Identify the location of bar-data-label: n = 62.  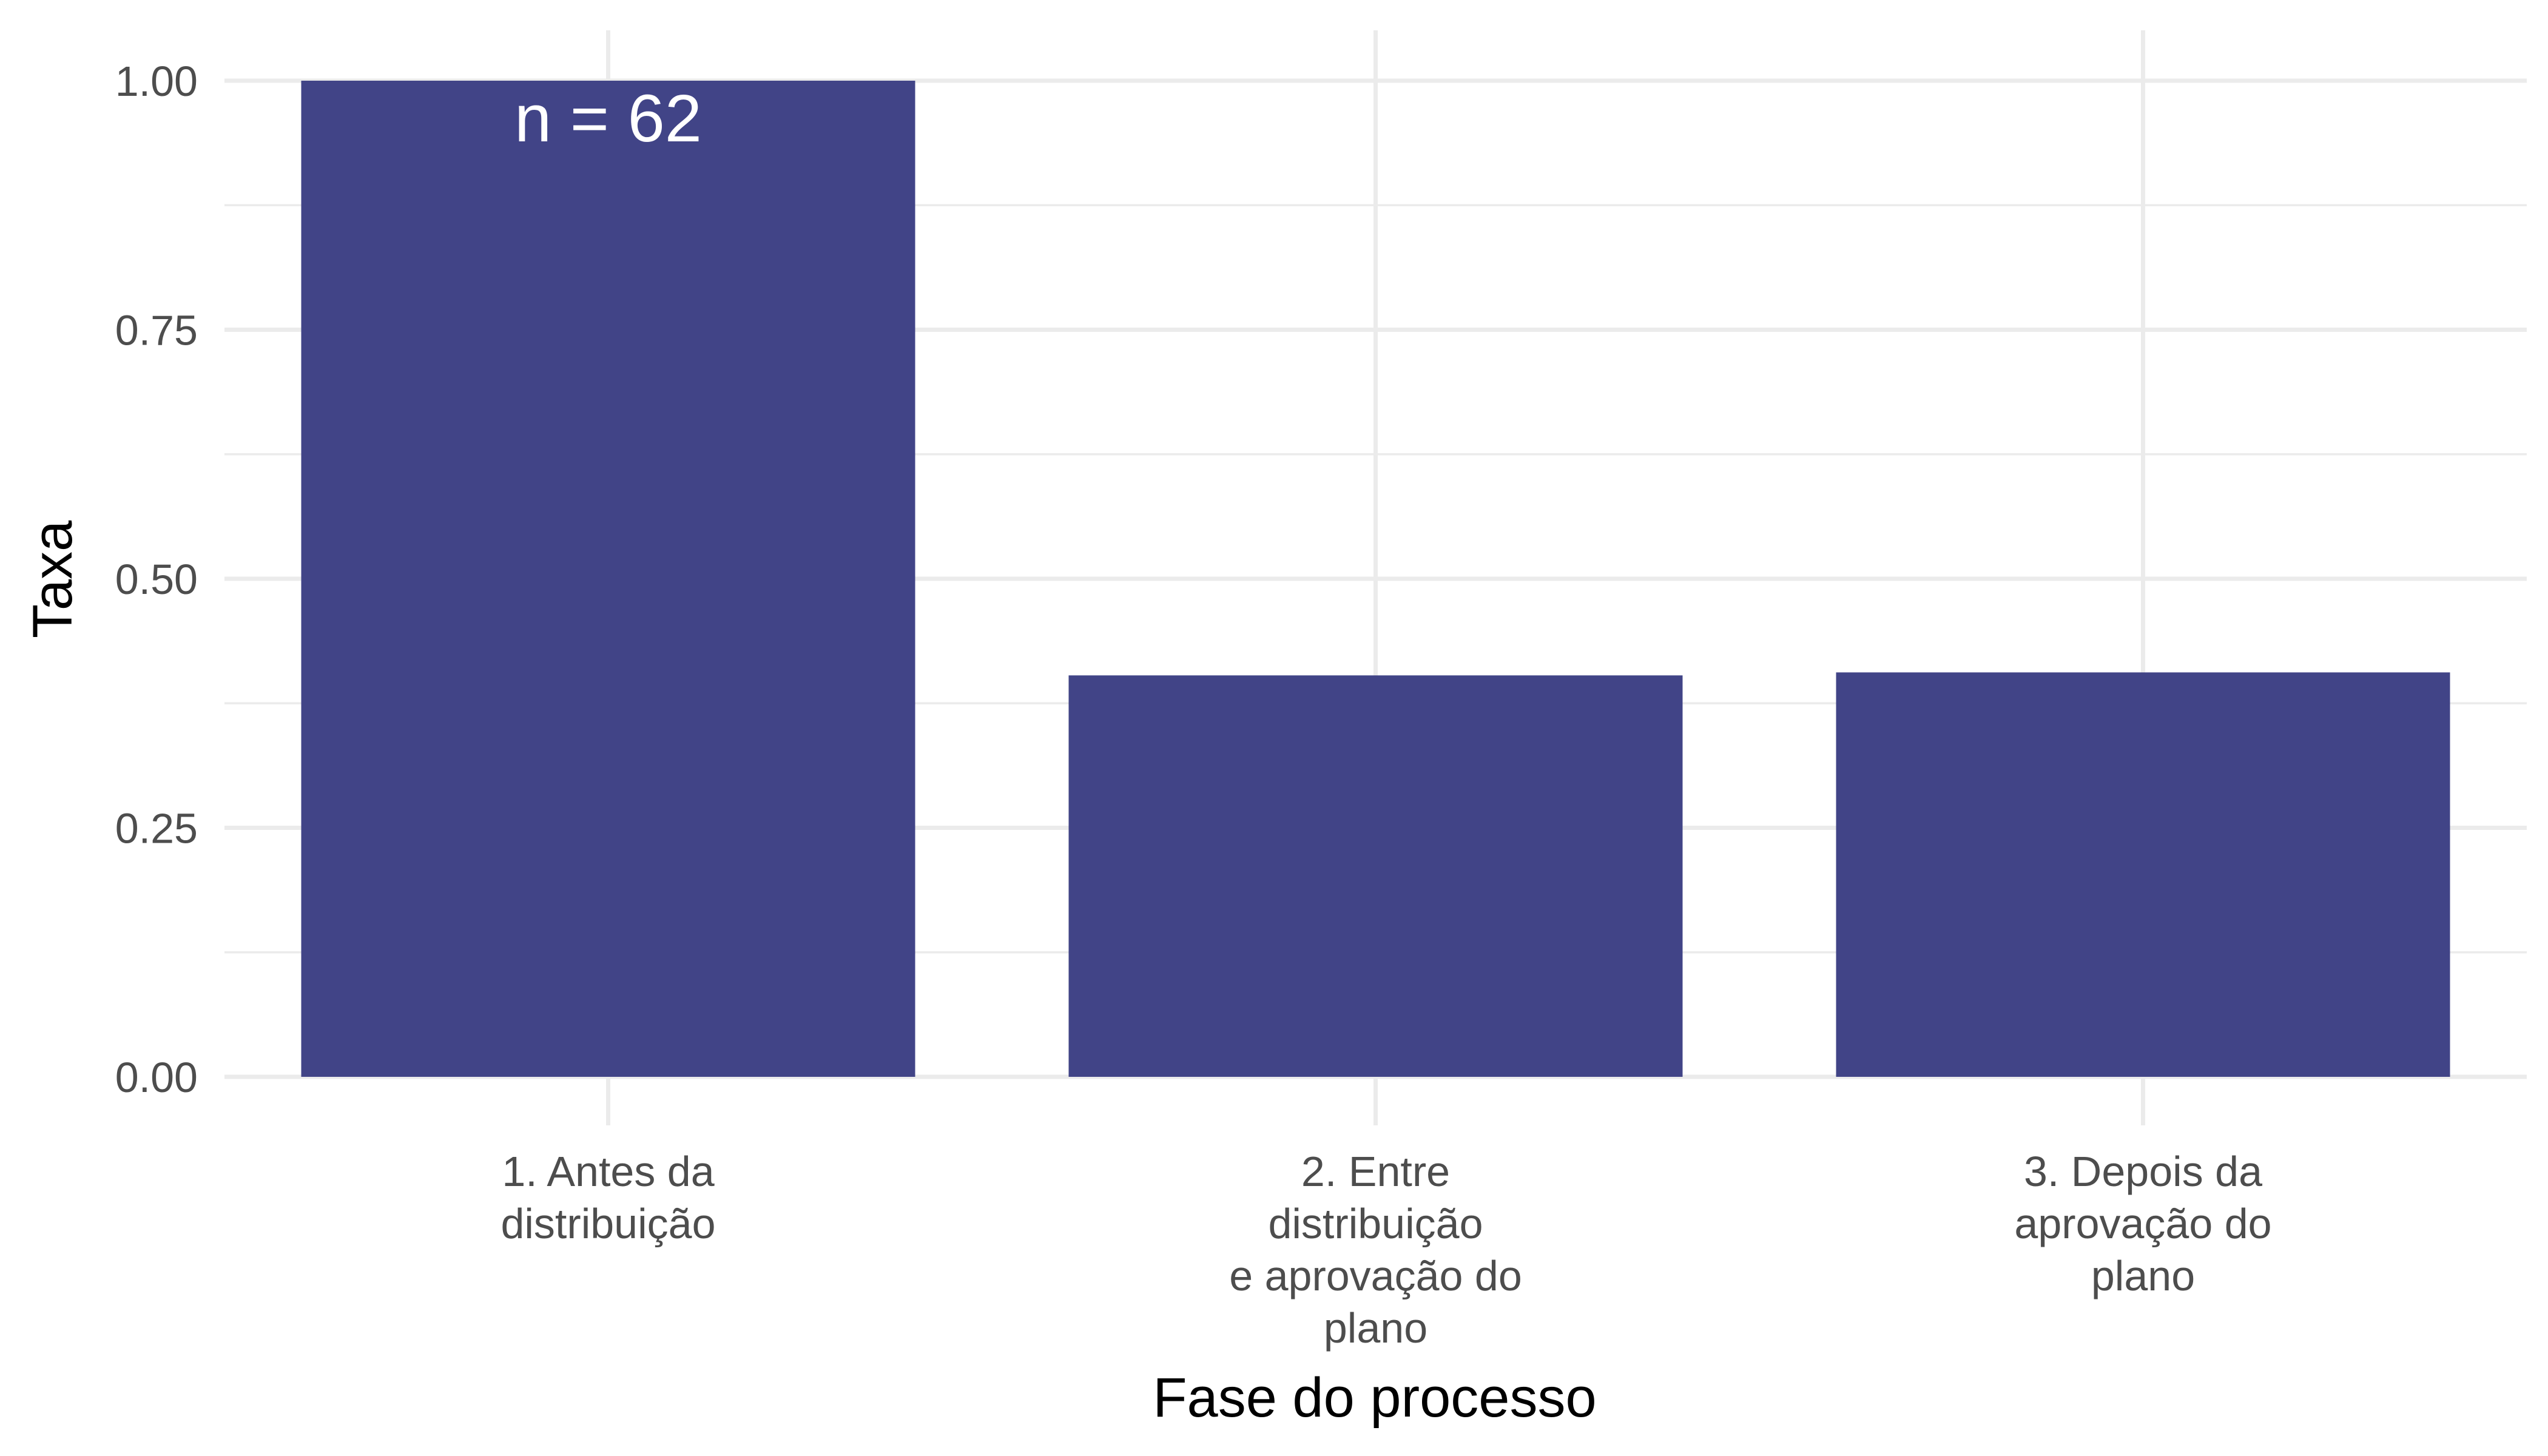
(608, 118).